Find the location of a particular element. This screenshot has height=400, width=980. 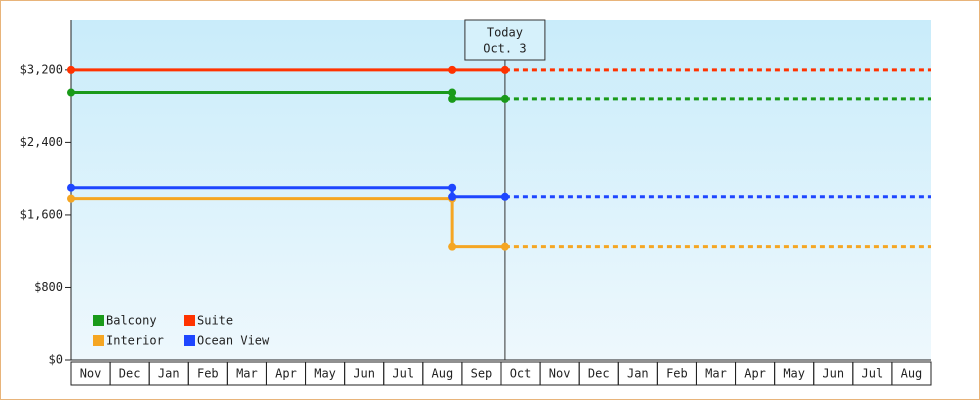

legend-label: Interior is located at coordinates (135, 341).